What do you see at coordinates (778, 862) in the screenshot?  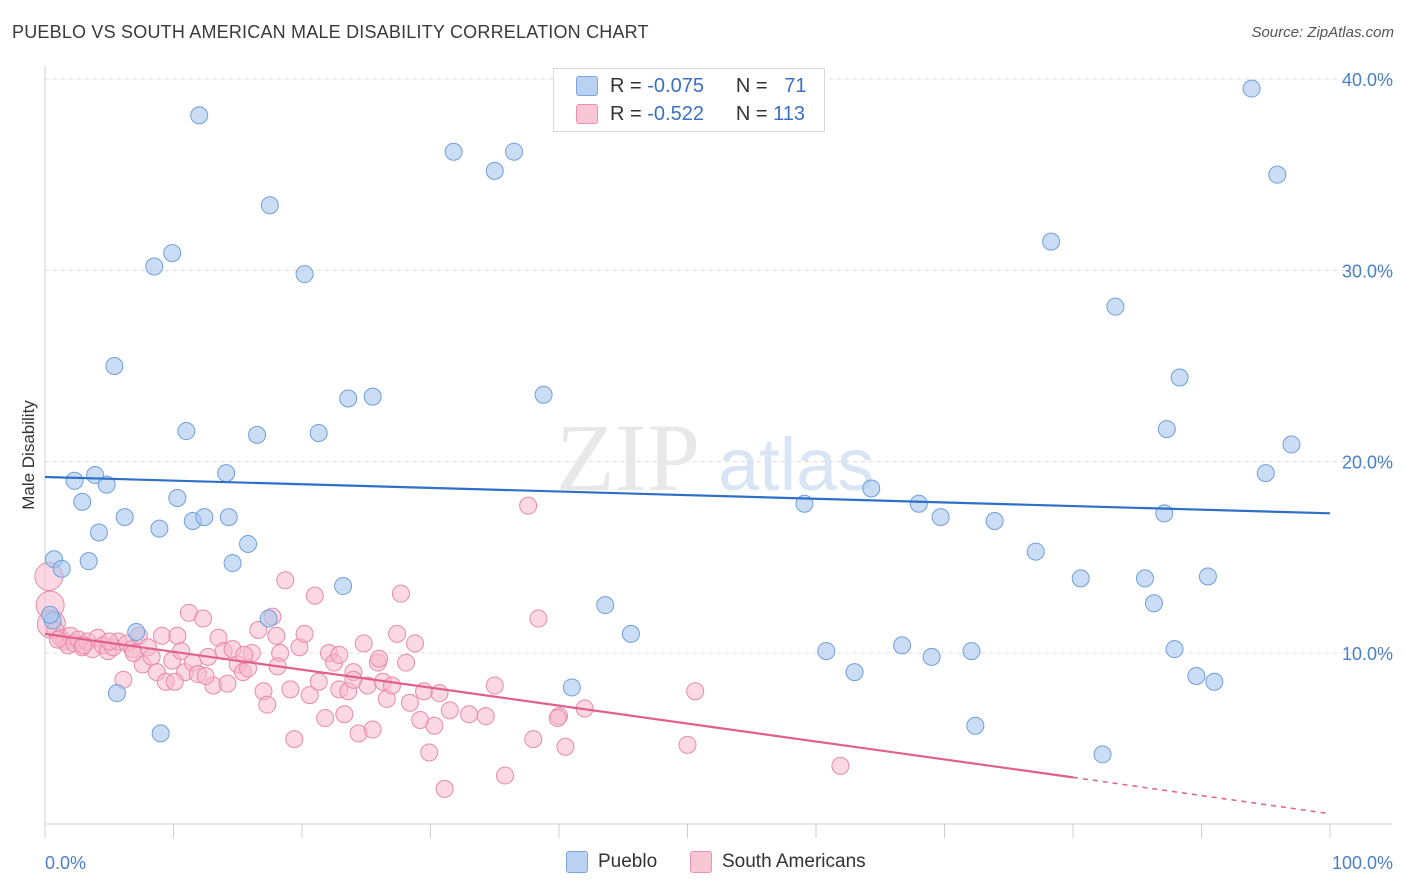 I see `legend-item-south-americans: South Americans` at bounding box center [778, 862].